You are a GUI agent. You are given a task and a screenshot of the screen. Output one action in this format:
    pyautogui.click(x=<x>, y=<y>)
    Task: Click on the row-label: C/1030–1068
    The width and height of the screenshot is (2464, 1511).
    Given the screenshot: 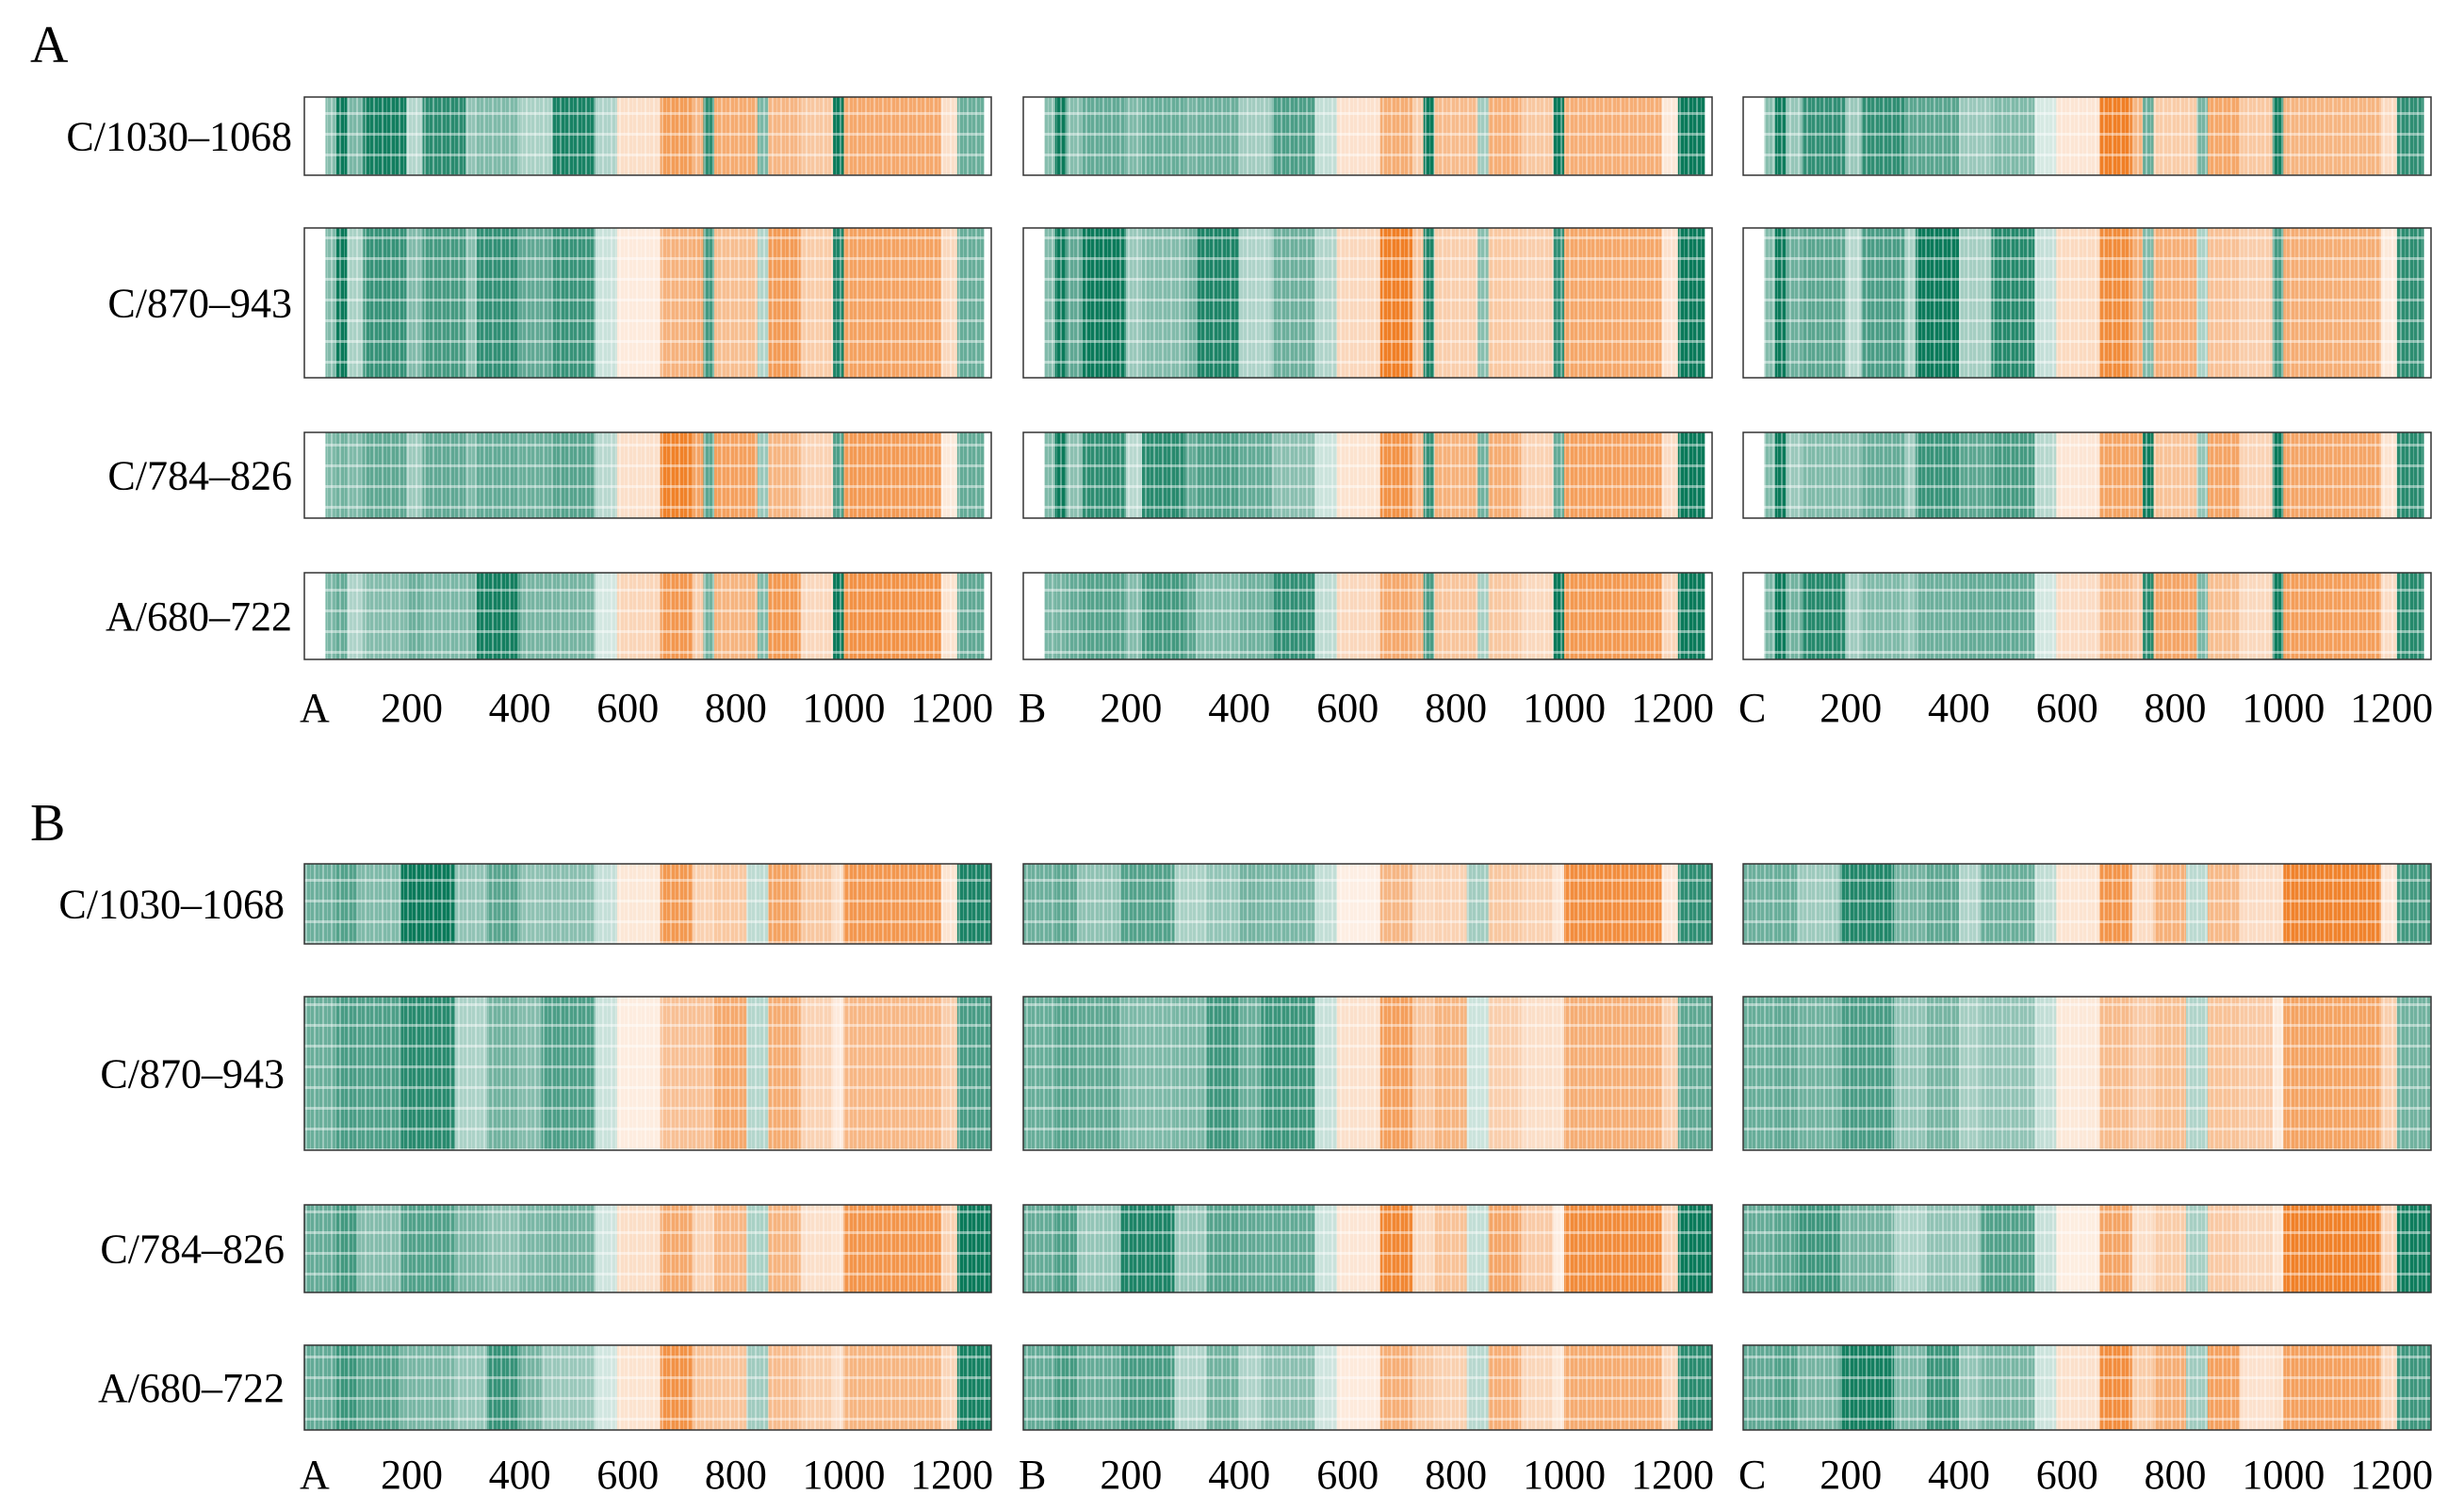 What is the action you would take?
    pyautogui.click(x=179, y=137)
    